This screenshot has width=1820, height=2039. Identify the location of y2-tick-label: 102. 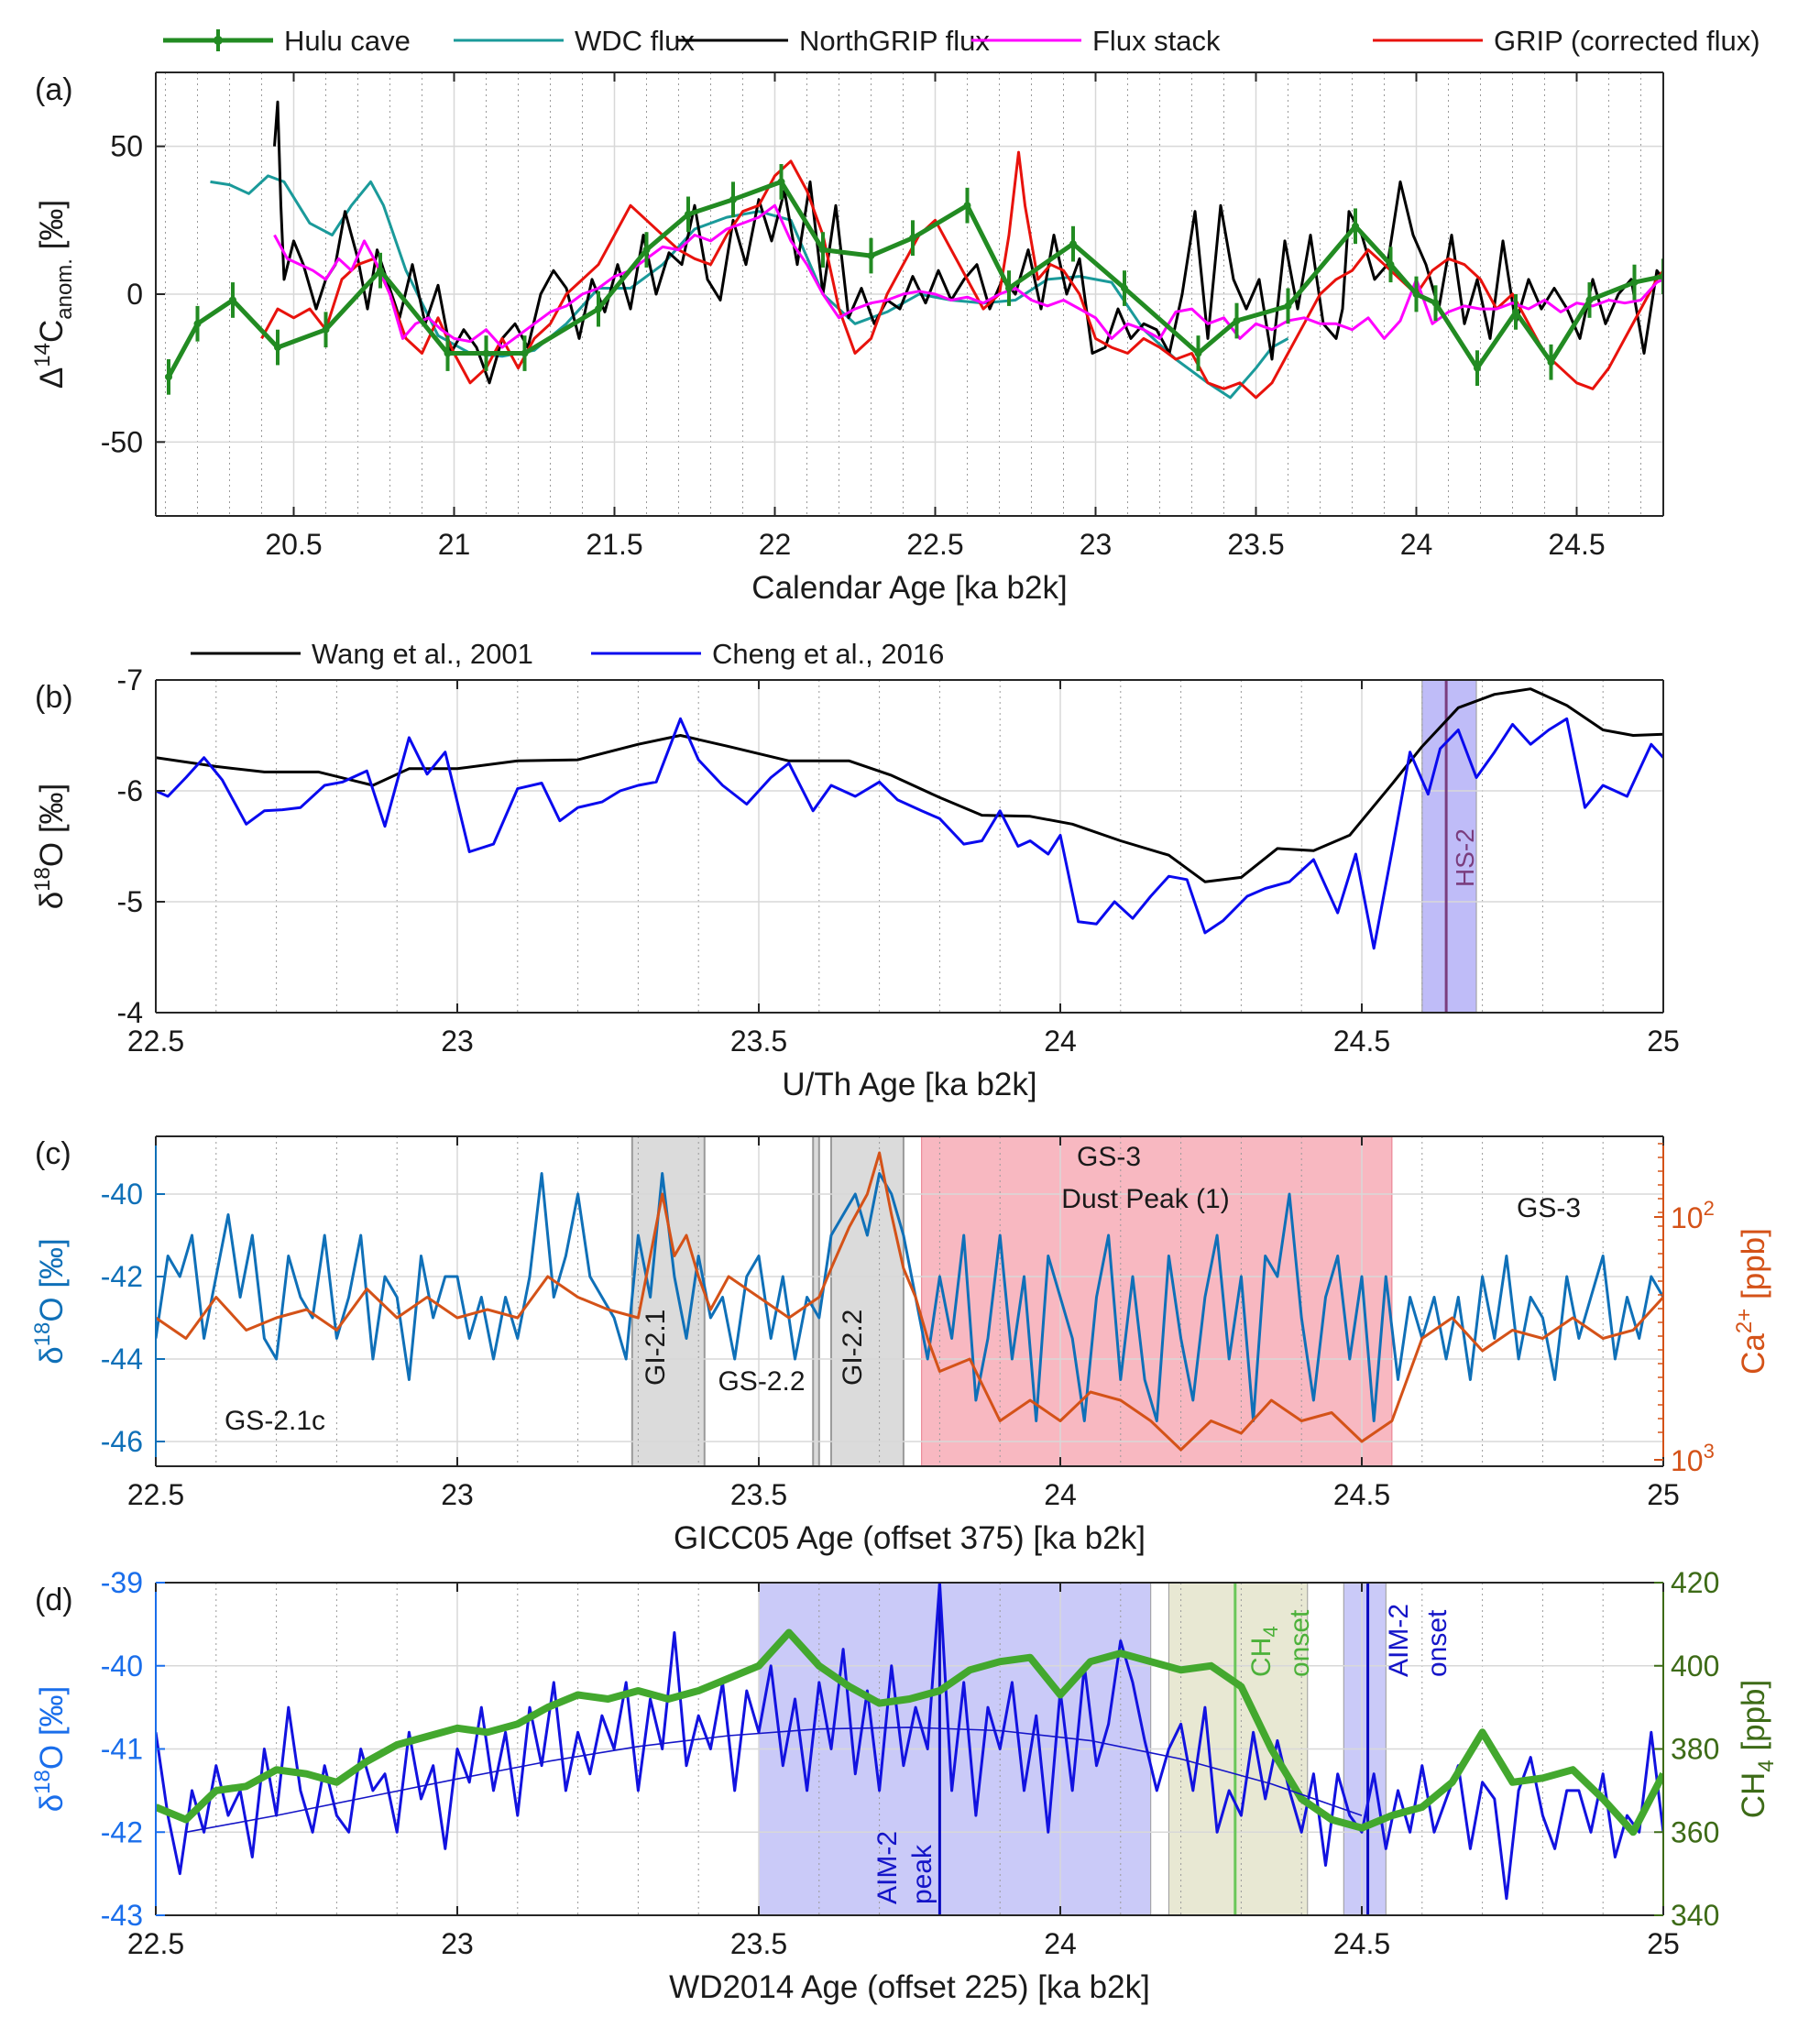
(1693, 1215).